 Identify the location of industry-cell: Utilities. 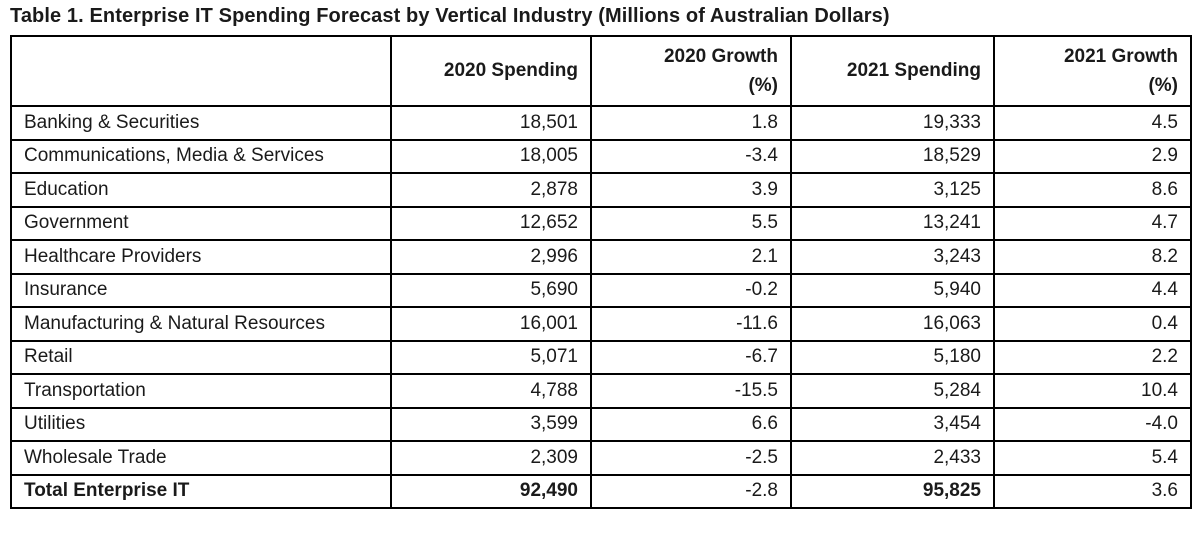
(201, 424).